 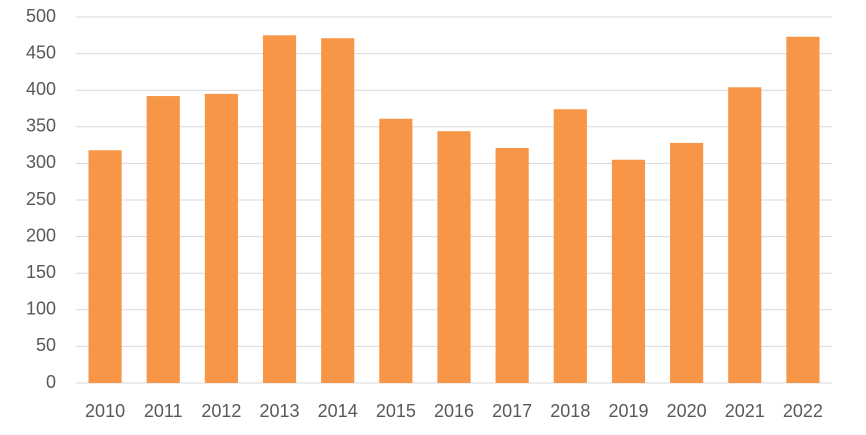 I want to click on x-tick-label: 2015, so click(x=396, y=411).